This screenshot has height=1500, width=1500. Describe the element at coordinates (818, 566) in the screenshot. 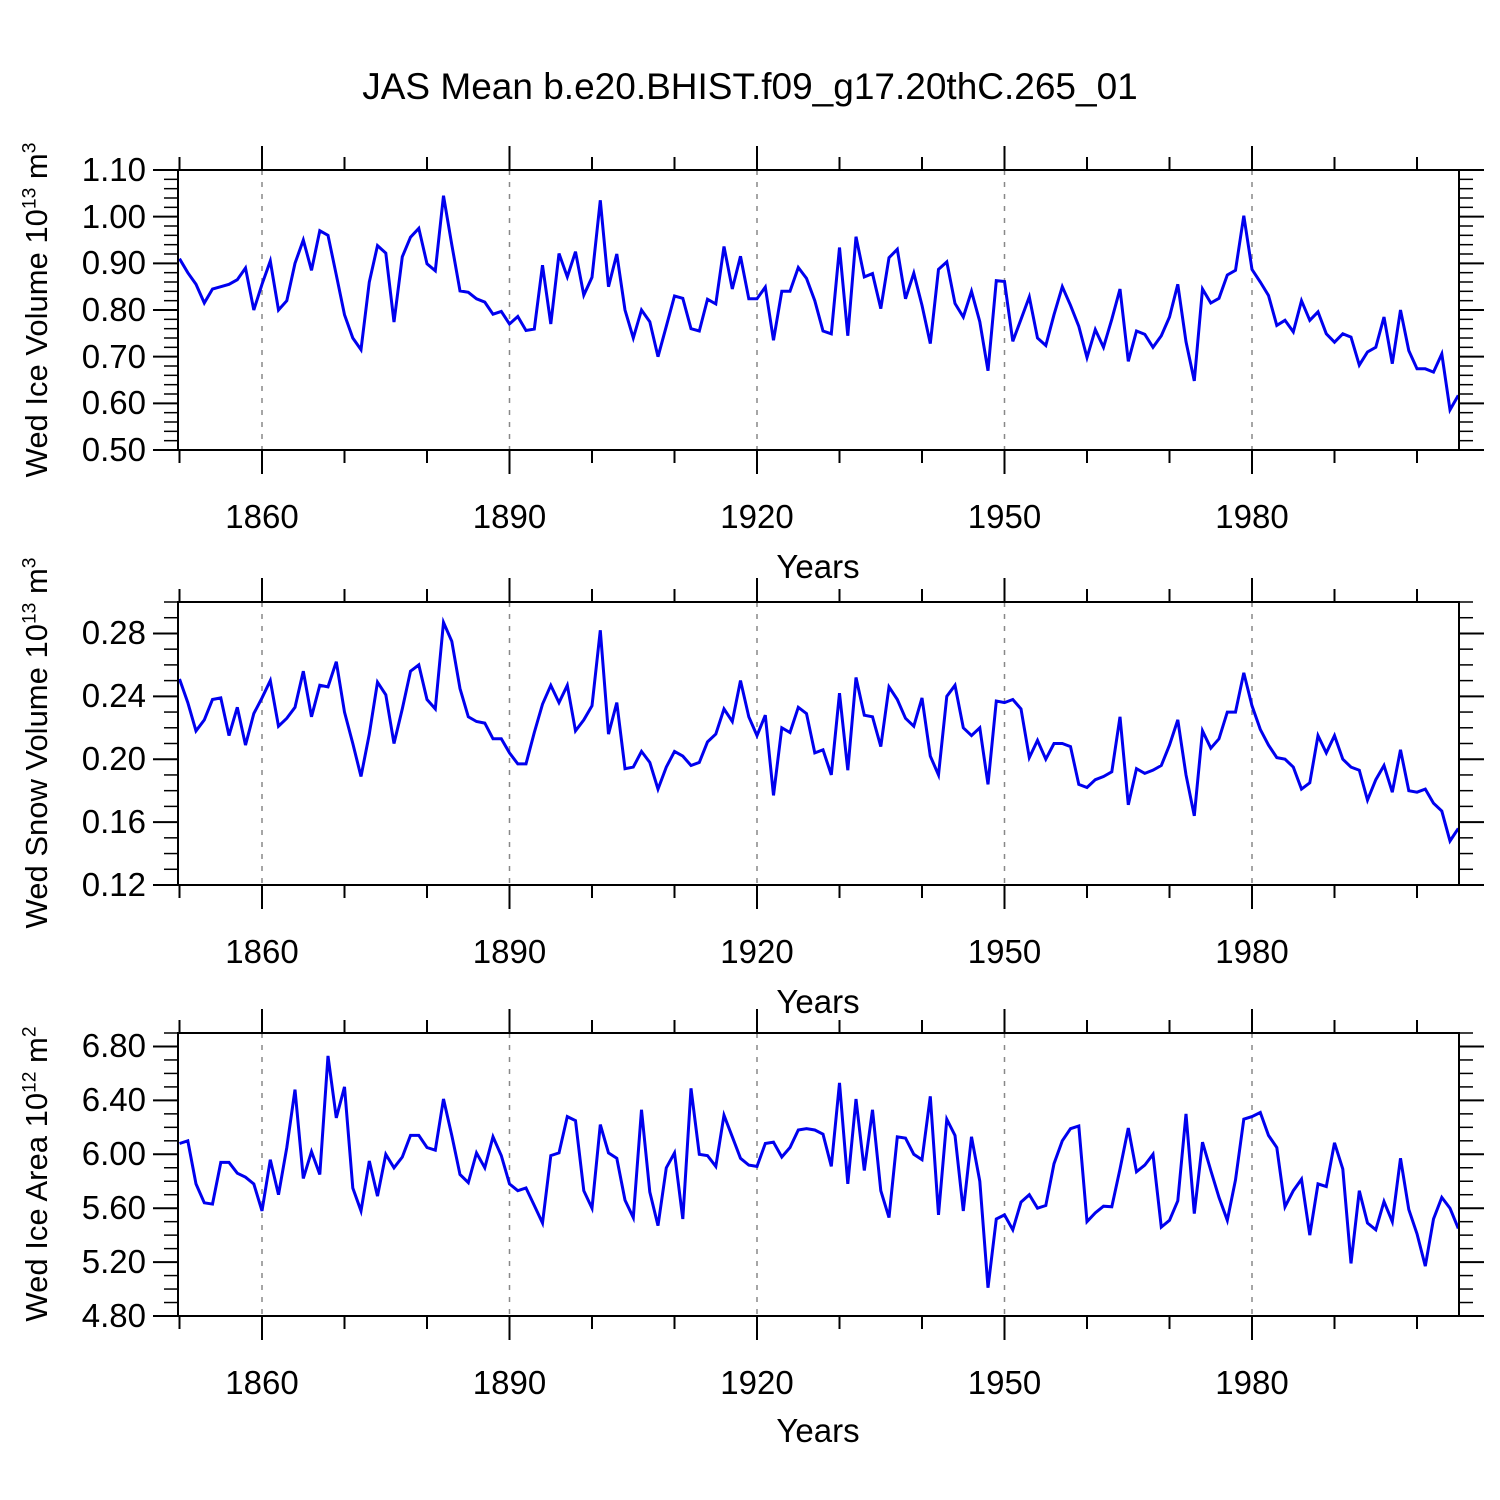

I see `x-axis-title-panel1: Years` at that location.